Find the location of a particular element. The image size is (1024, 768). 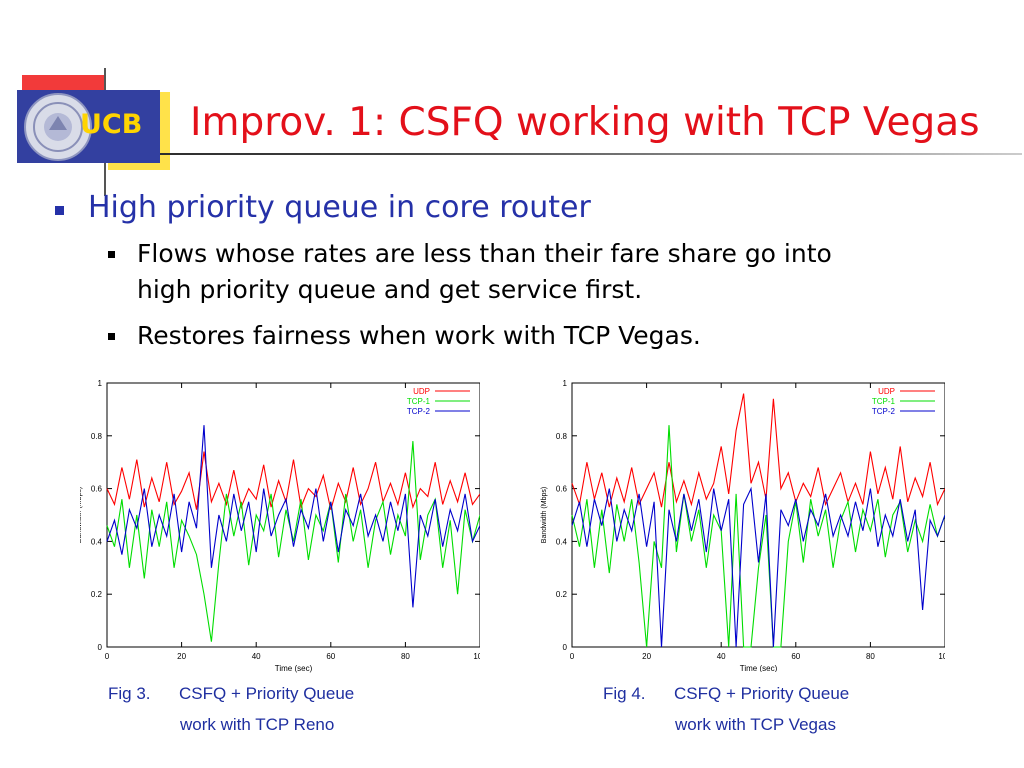

caption-fig3-line2: work with TCP Reno is located at coordinates (257, 724).